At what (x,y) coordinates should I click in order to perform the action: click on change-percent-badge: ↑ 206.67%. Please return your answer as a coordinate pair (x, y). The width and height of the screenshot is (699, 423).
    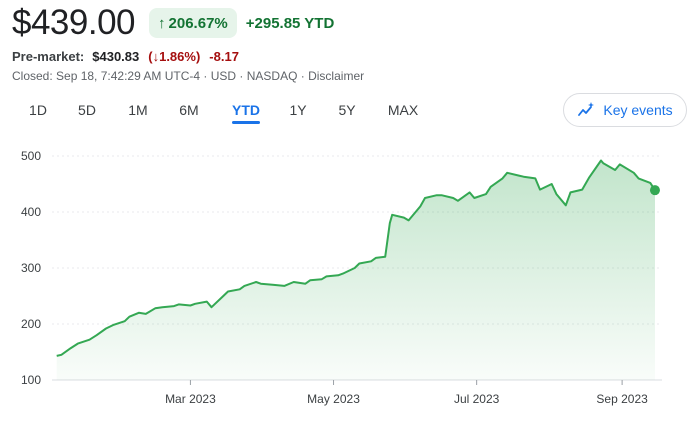
    Looking at the image, I should click on (193, 23).